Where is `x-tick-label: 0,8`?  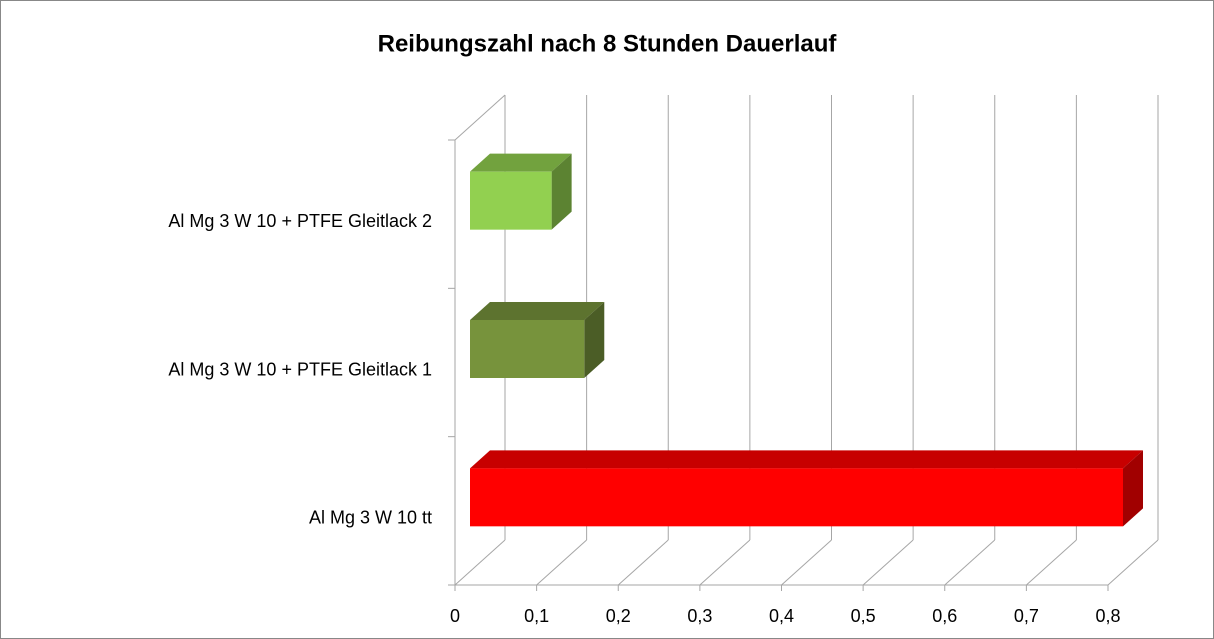
x-tick-label: 0,8 is located at coordinates (1107, 616).